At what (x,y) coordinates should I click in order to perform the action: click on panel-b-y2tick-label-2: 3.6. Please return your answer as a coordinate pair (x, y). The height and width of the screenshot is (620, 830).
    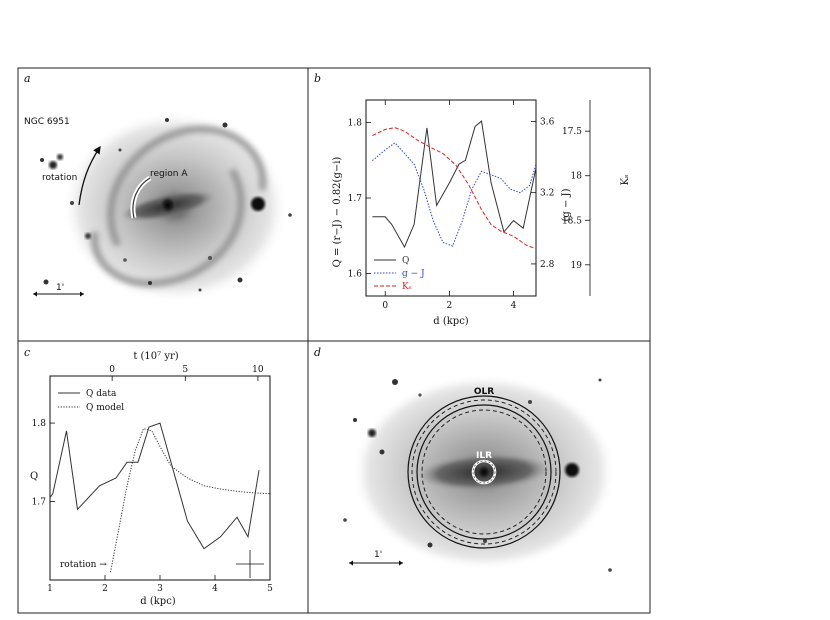
    Looking at the image, I should click on (547, 122).